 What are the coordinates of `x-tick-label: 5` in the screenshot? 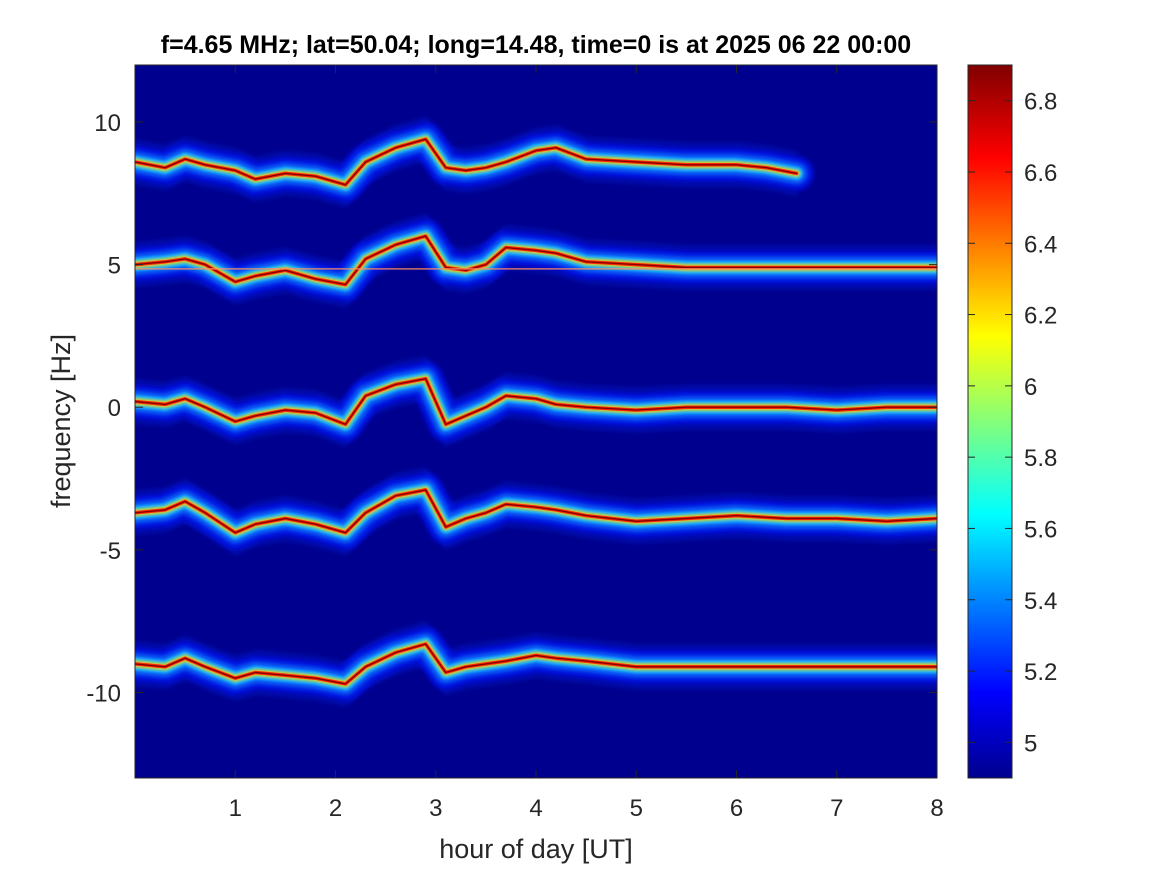 It's located at (636, 808).